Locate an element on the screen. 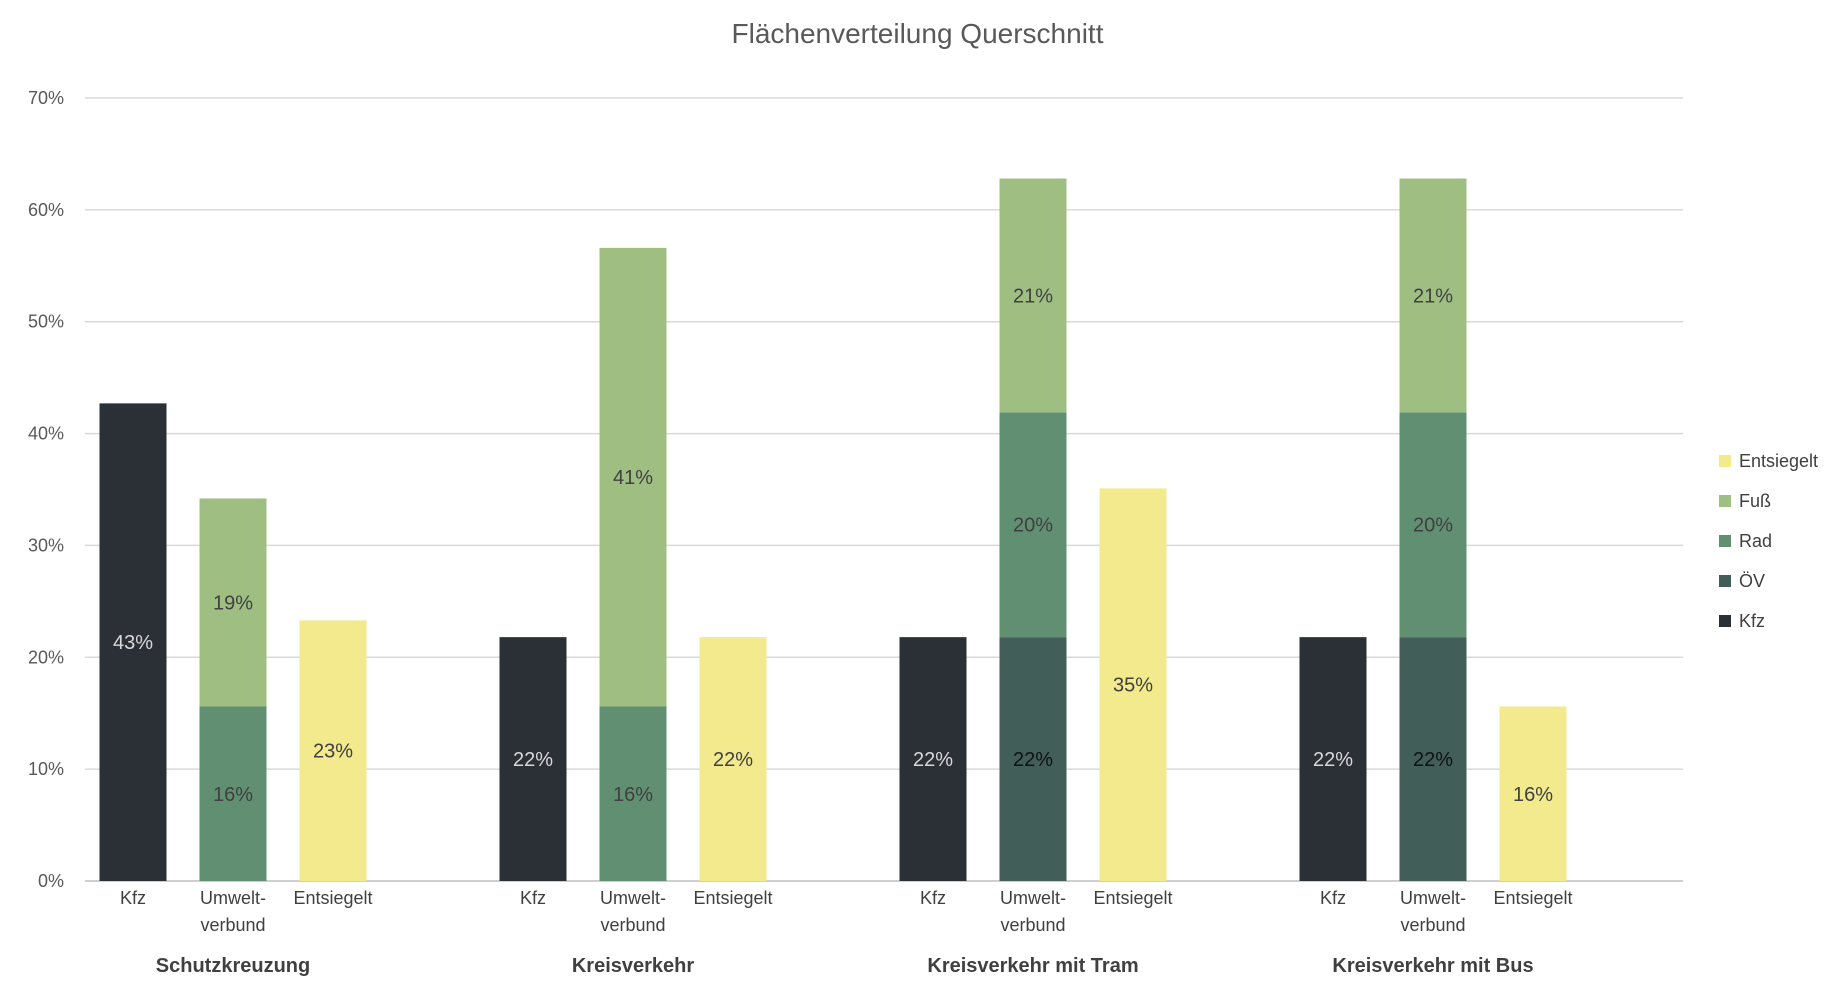 Image resolution: width=1835 pixels, height=1001 pixels. y-tick-label: 40% is located at coordinates (46, 434).